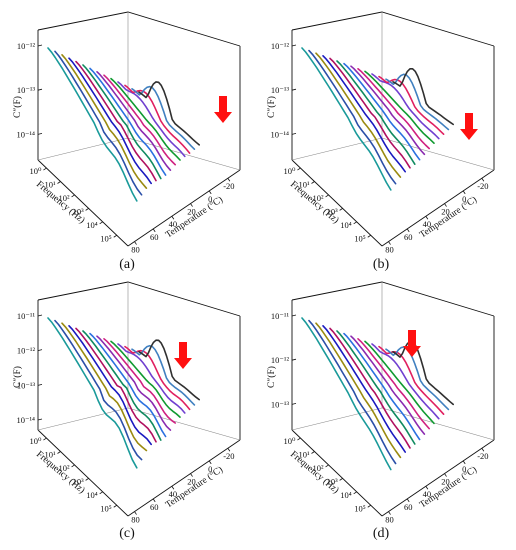 Image resolution: width=516 pixels, height=550 pixels. I want to click on x-tick-label: 10⁴, so click(92, 225).